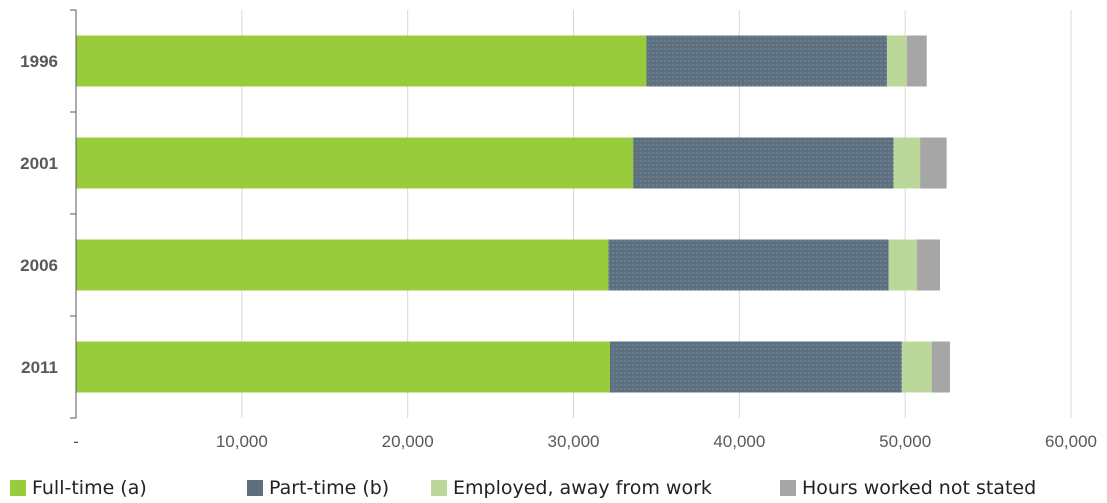 This screenshot has height=503, width=1107. What do you see at coordinates (39, 61) in the screenshot?
I see `category-label: 1996` at bounding box center [39, 61].